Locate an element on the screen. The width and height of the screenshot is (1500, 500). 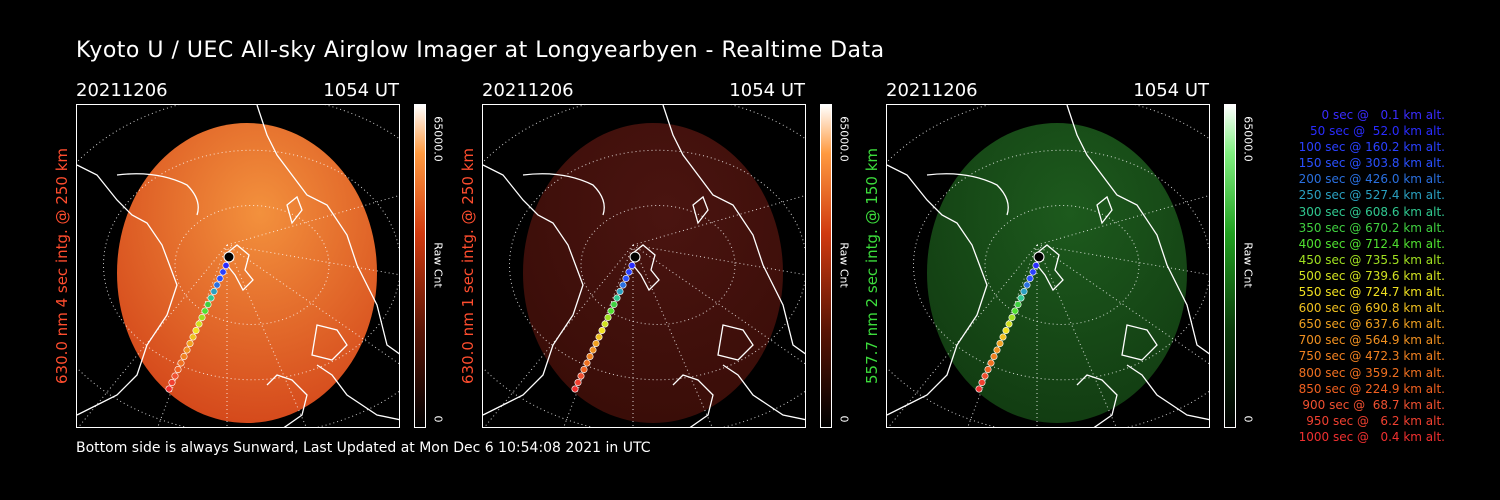
panel-wavelength-label: 630.0 nm 4 sec intg. @ 250 km is located at coordinates (62, 266).